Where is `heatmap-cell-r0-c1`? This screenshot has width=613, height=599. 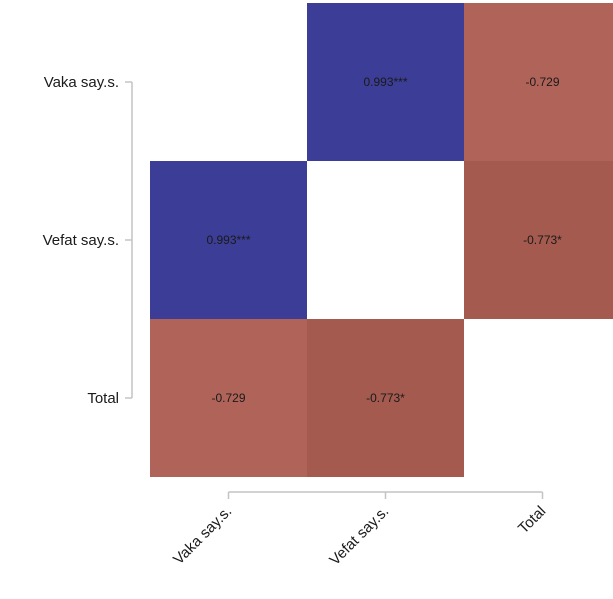 heatmap-cell-r0-c1 is located at coordinates (385, 82).